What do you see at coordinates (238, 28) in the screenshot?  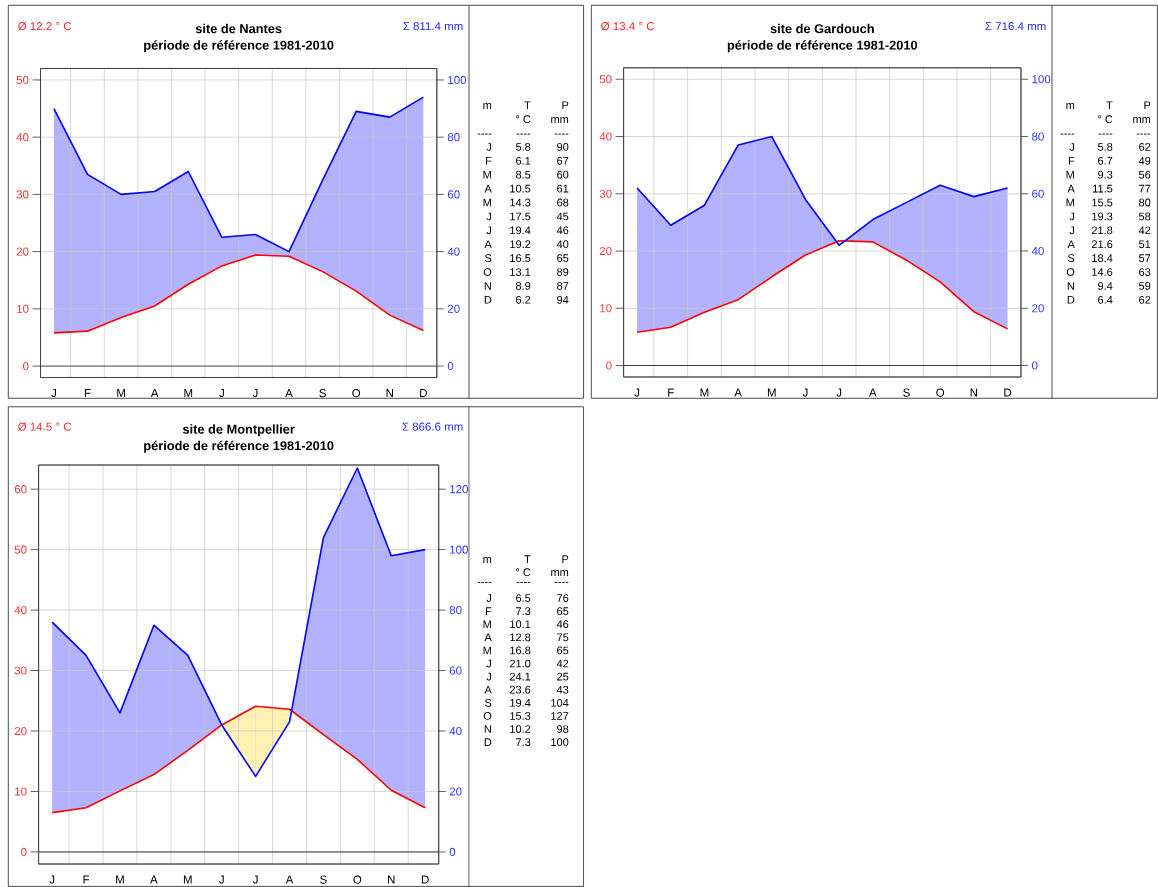 I see `chart-title: site de Nantes` at bounding box center [238, 28].